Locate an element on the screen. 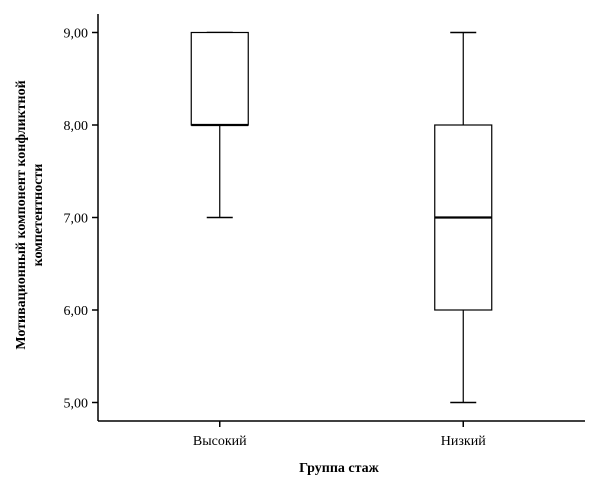 This screenshot has width=595, height=480. x-tick-label: Высокий is located at coordinates (220, 441).